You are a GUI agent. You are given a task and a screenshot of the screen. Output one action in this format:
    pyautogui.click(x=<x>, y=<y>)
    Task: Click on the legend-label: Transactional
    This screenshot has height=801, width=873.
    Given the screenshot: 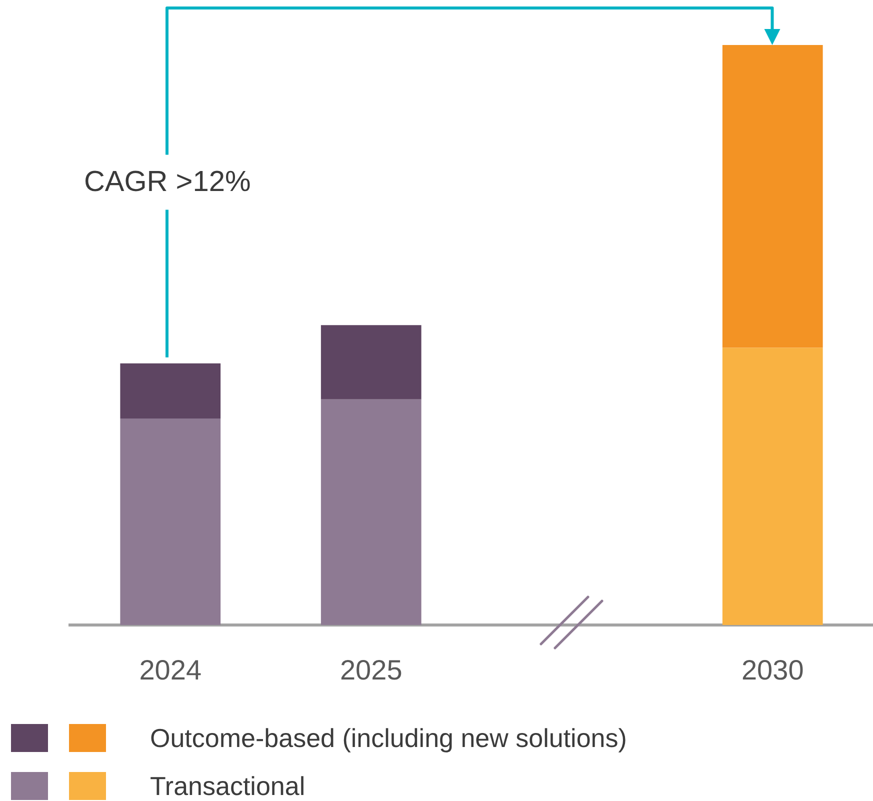 What is the action you would take?
    pyautogui.click(x=228, y=786)
    